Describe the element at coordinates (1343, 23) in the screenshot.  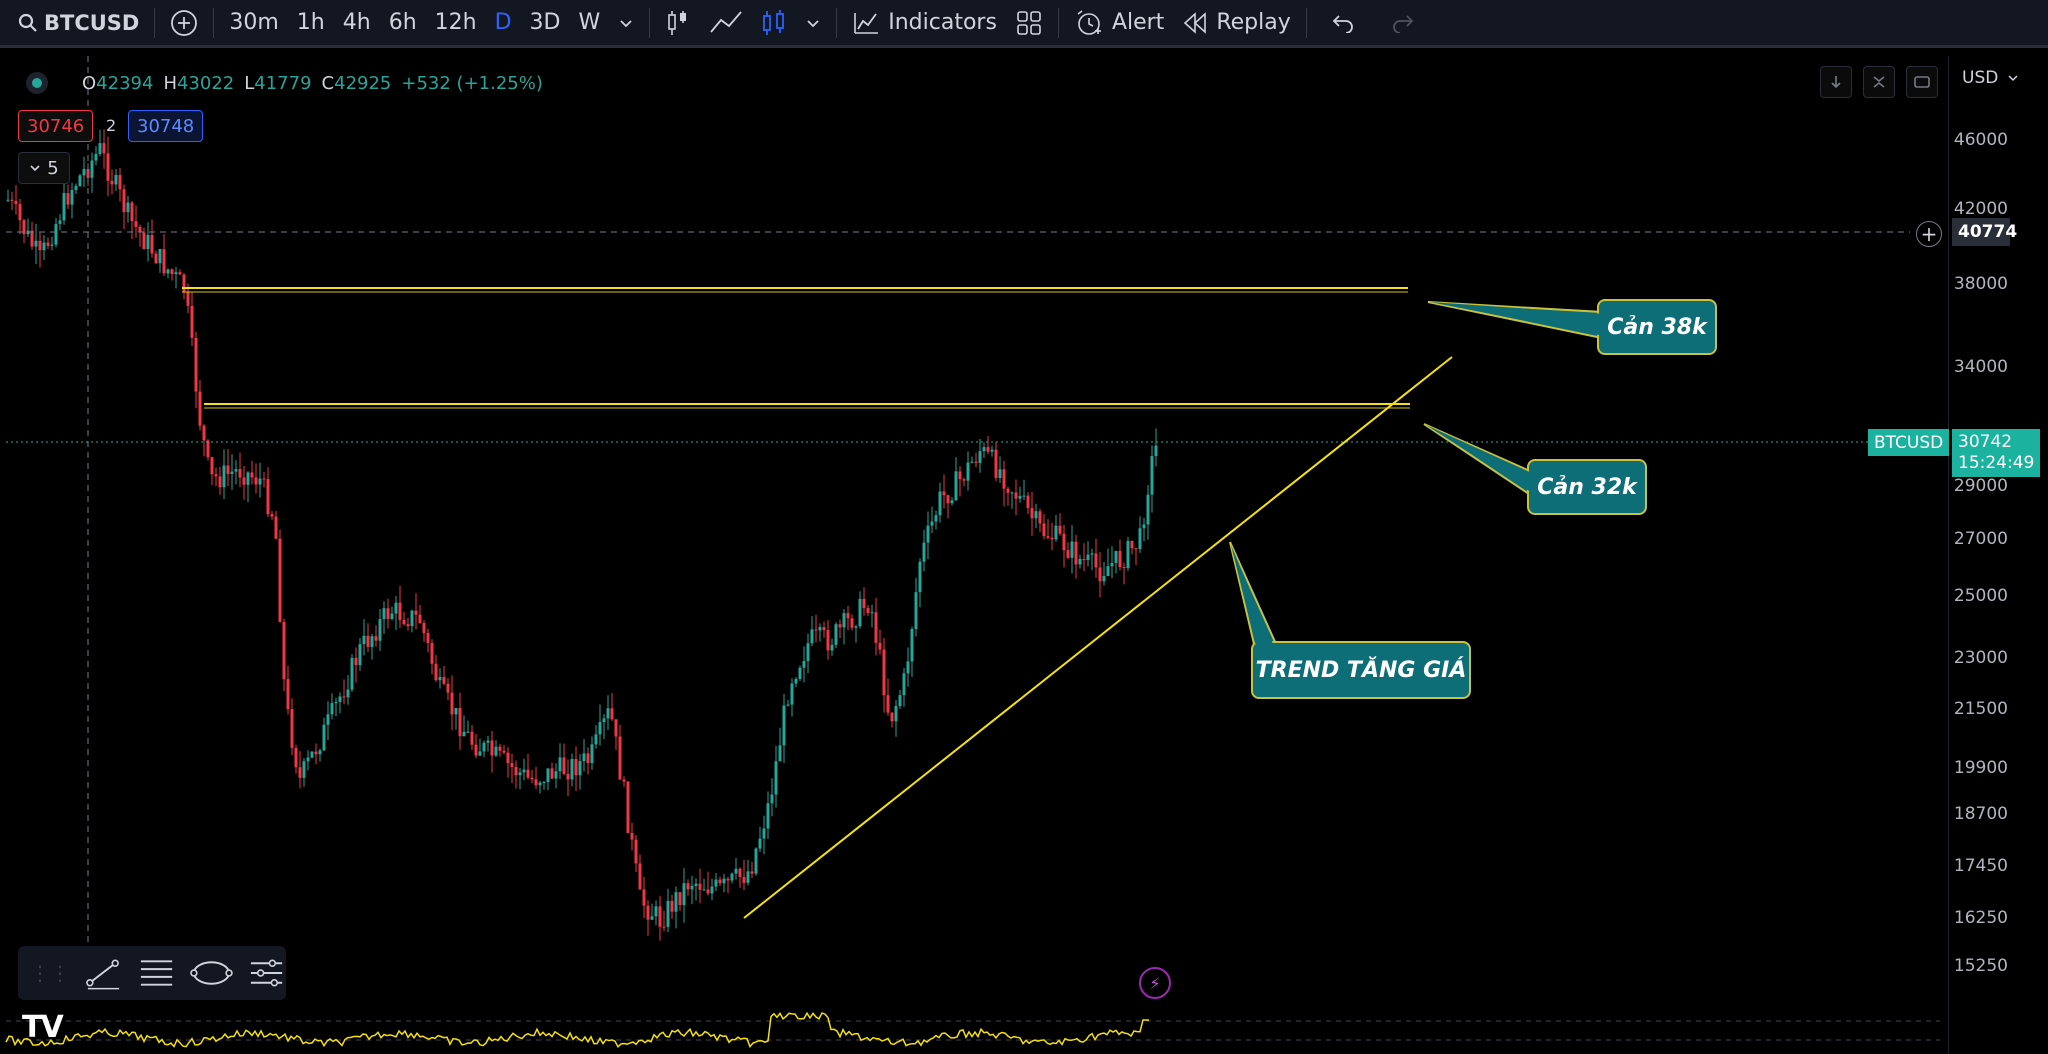
I see `undo-button` at that location.